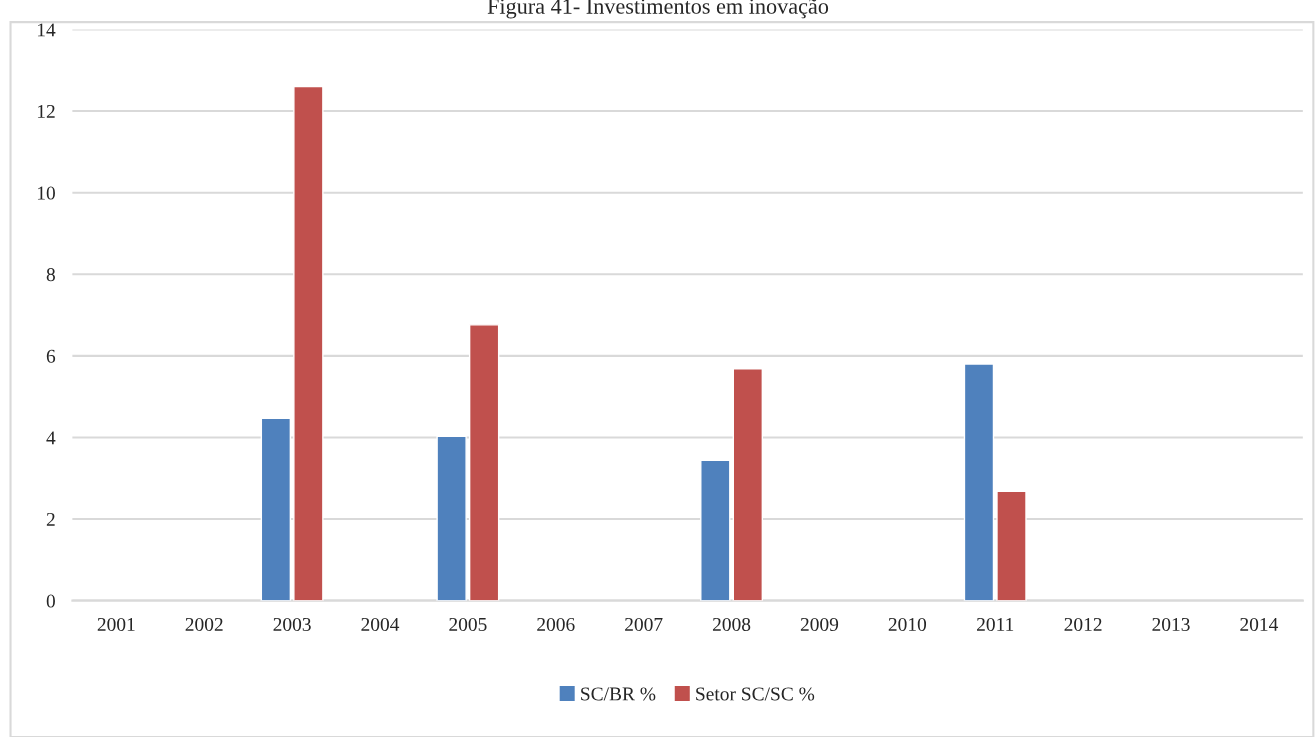 This screenshot has height=737, width=1316. Describe the element at coordinates (46, 111) in the screenshot. I see `y-tick-label: 12` at that location.